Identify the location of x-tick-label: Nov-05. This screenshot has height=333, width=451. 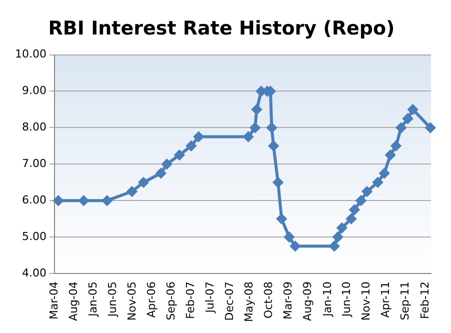
(132, 301).